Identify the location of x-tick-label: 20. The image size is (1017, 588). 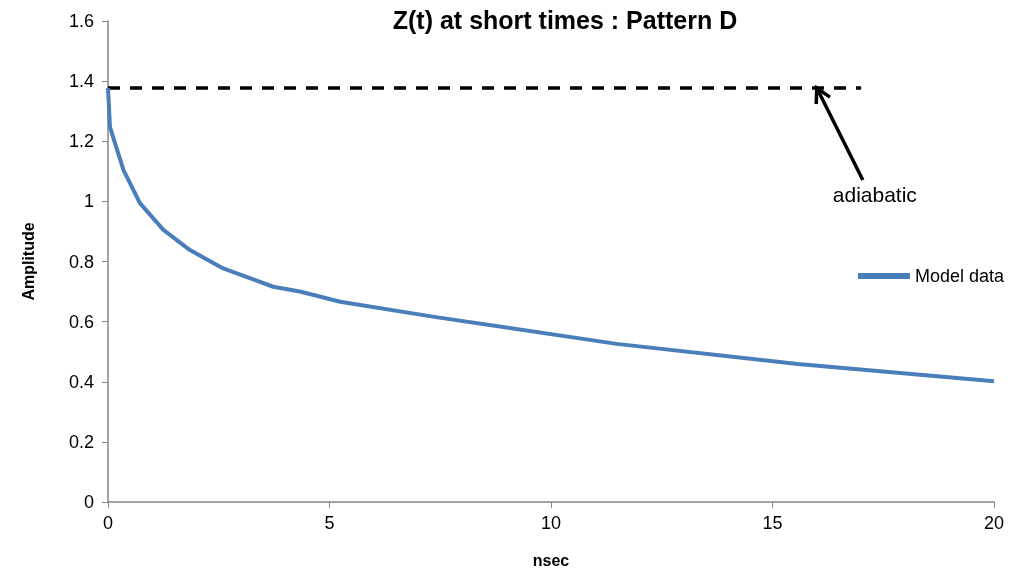
(994, 523).